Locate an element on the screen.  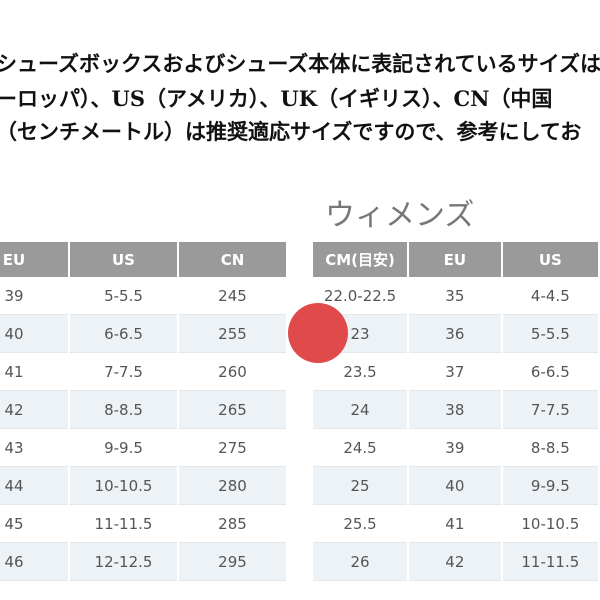
header-row: EU US CN is located at coordinates (143, 259).